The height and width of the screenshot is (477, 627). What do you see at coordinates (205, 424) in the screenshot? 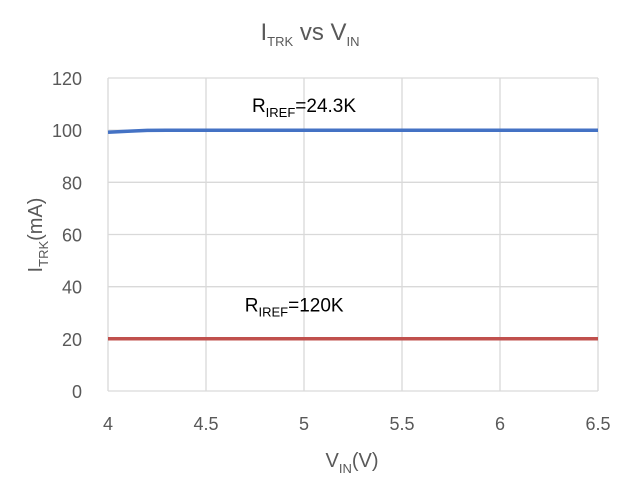
I see `x-tick-label: 4.5` at bounding box center [205, 424].